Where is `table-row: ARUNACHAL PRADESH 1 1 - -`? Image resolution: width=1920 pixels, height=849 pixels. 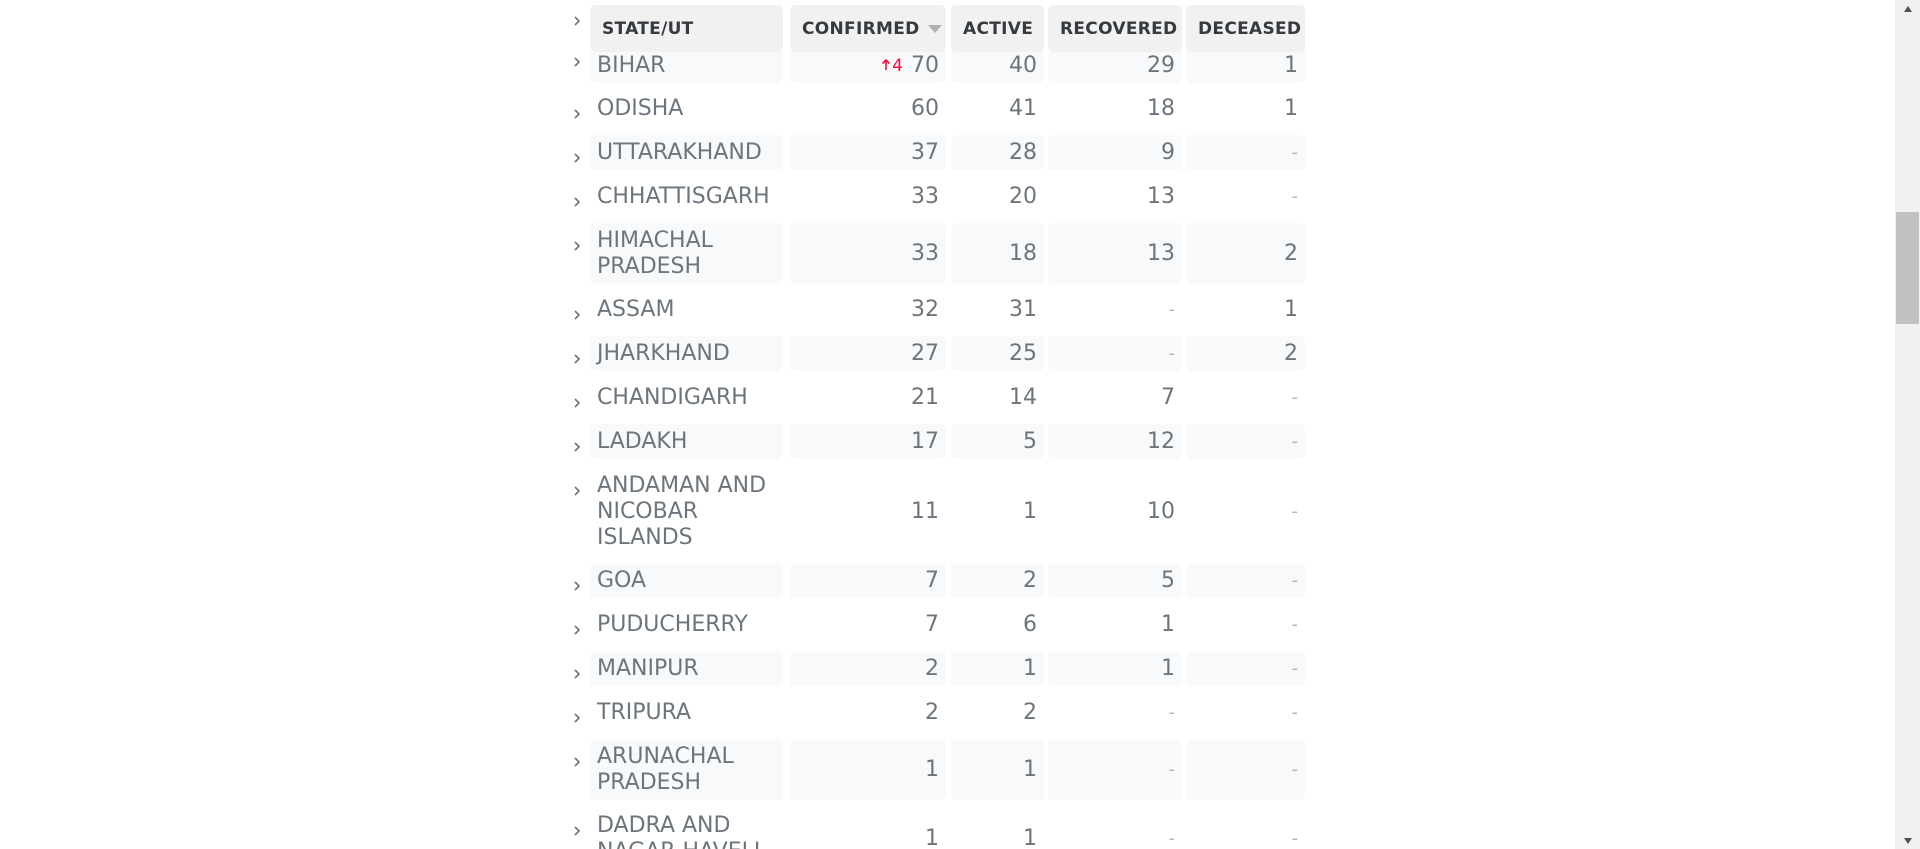 table-row: ARUNACHAL PRADESH 1 1 - - is located at coordinates (936, 769).